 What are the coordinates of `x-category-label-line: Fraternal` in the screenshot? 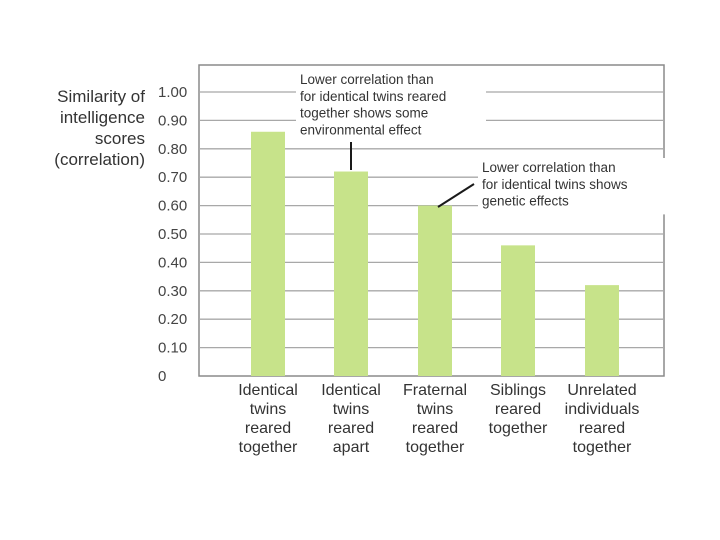 It's located at (435, 390).